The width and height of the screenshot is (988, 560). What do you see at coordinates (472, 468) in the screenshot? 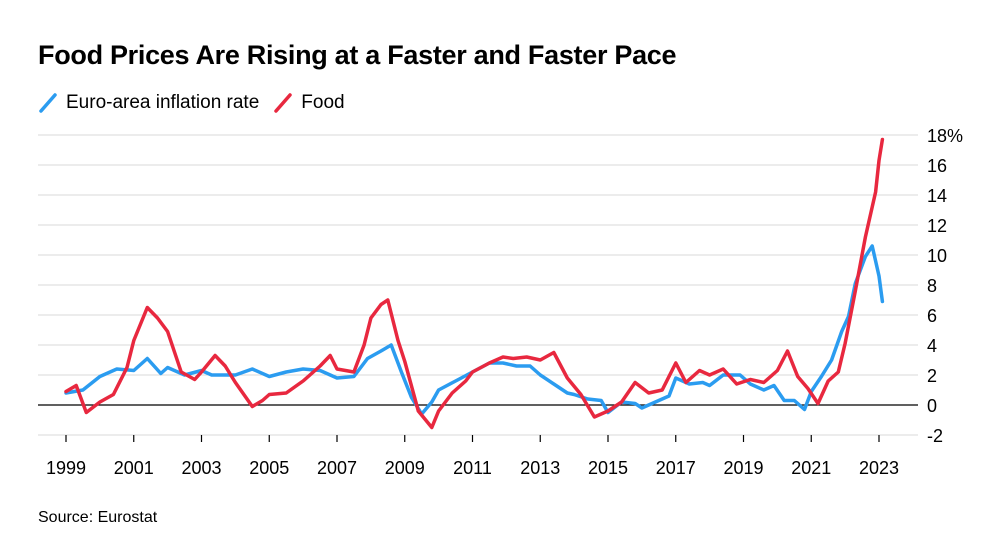
I see `x-tick-label: 2011` at bounding box center [472, 468].